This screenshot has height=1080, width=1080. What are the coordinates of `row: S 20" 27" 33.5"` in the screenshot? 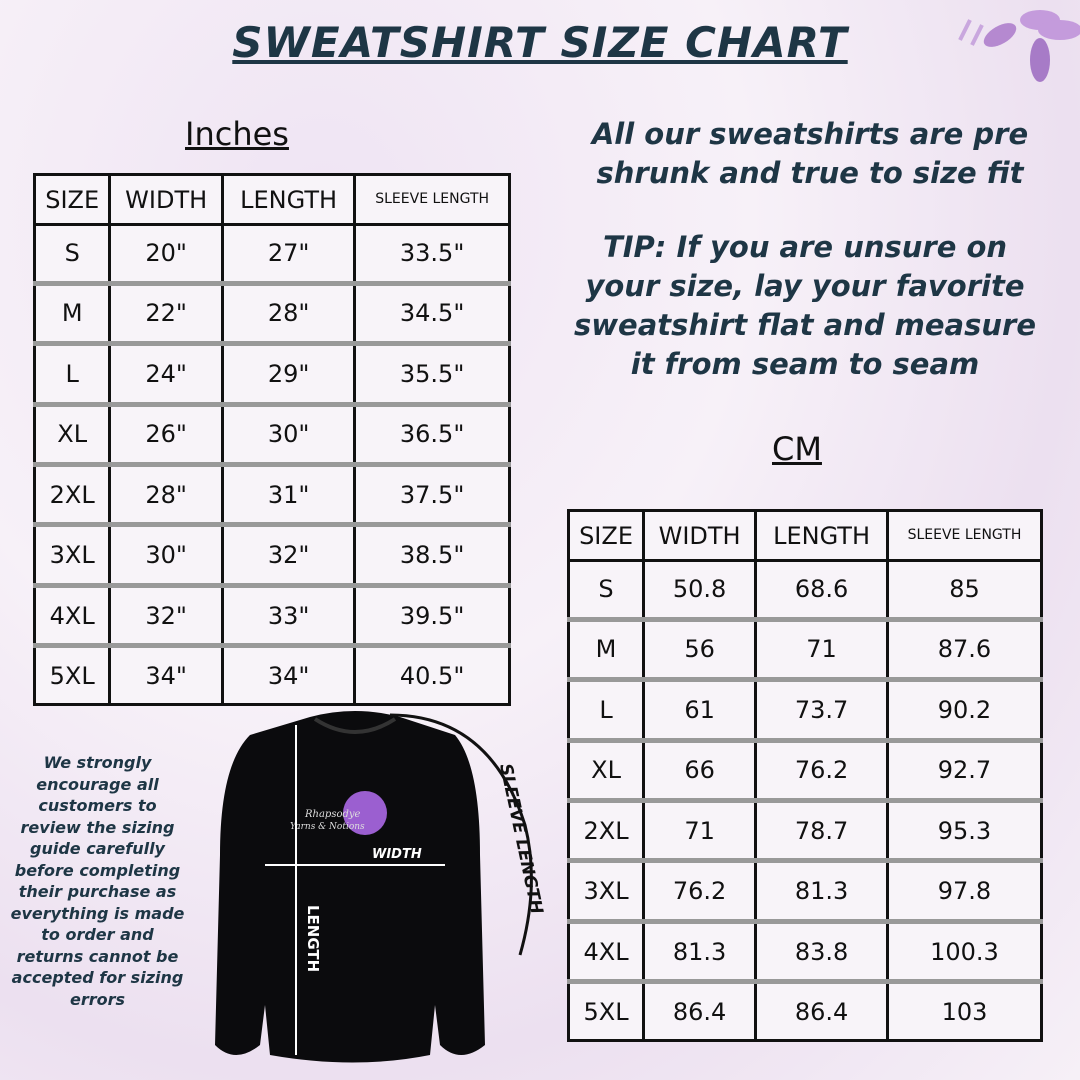 It's located at (272, 255).